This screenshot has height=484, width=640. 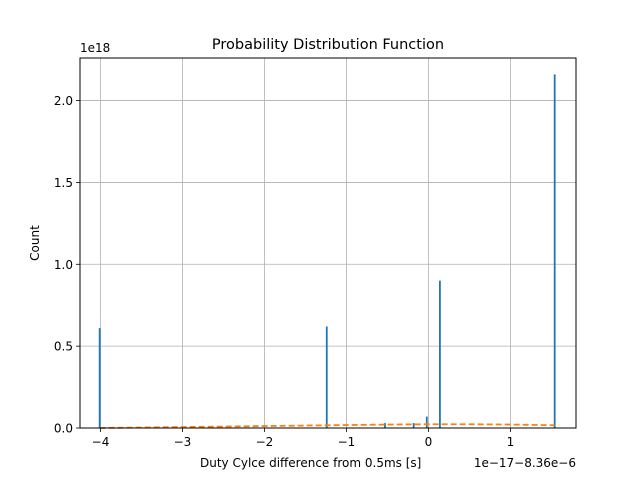 I want to click on x-tick-label: −4, so click(x=101, y=442).